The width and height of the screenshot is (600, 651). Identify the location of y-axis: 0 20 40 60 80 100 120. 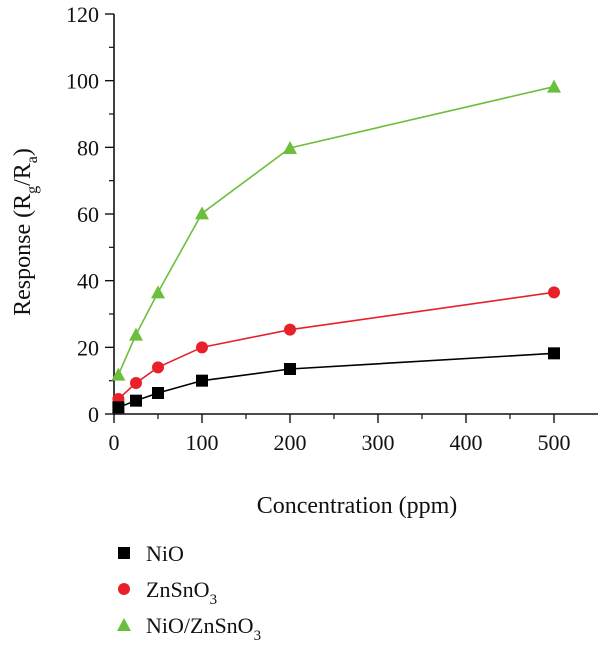
(90, 214).